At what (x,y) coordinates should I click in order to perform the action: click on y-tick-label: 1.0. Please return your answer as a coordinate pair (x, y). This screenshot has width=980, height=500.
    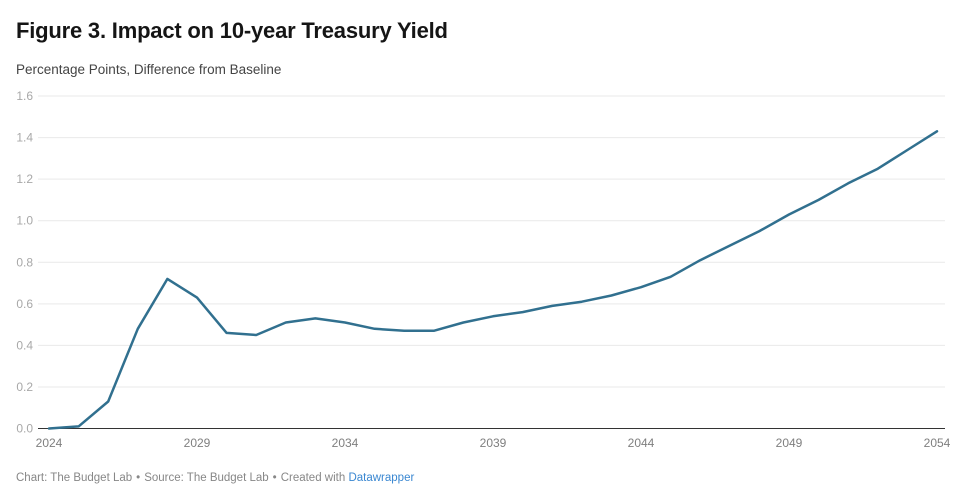
    Looking at the image, I should click on (24, 221).